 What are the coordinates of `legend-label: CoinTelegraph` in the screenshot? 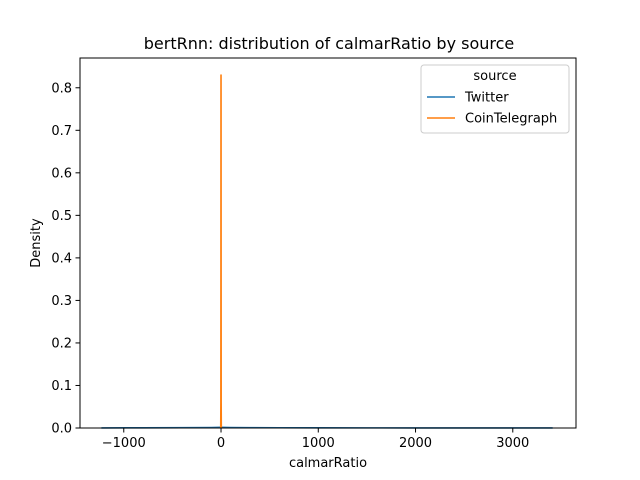 It's located at (511, 119).